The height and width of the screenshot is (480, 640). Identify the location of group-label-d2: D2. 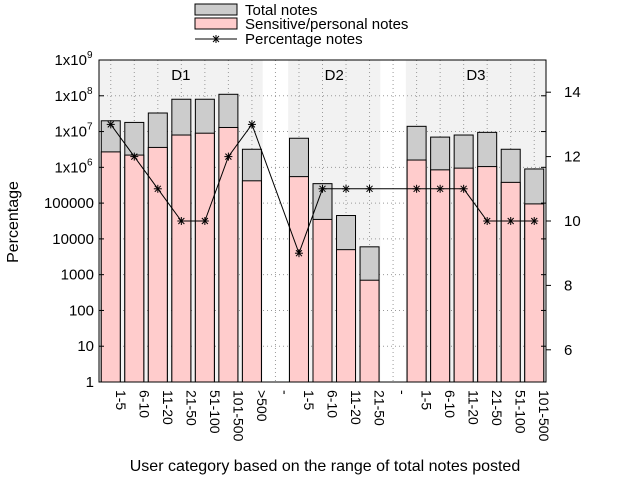
(334, 75).